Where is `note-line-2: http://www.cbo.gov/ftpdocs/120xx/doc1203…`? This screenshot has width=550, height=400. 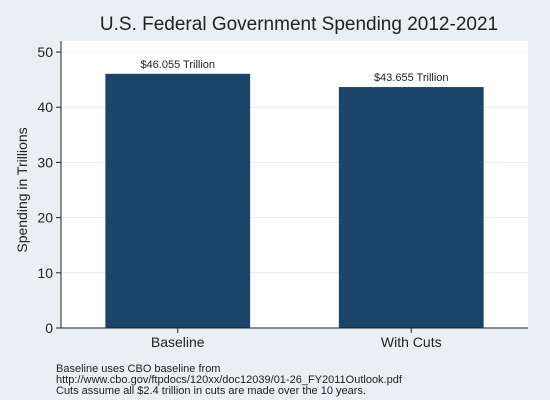 note-line-2: http://www.cbo.gov/ftpdocs/120xx/doc1203… is located at coordinates (229, 380).